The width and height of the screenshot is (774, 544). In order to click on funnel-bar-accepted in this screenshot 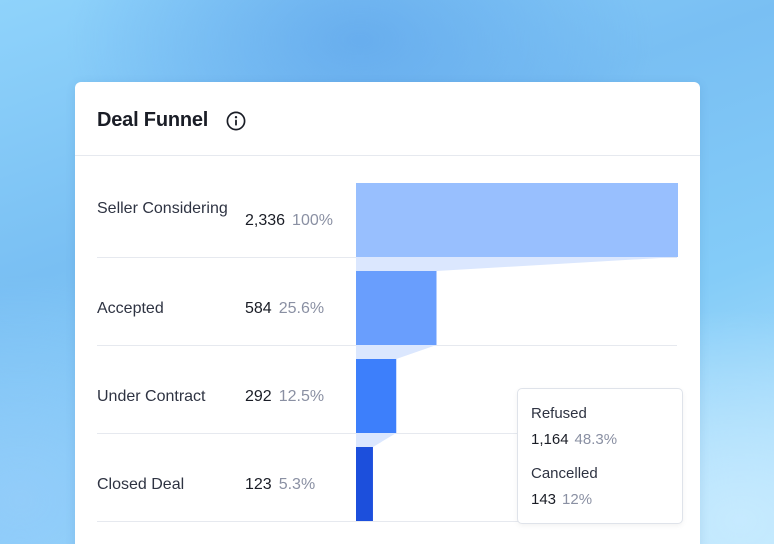, I will do `click(396, 308)`.